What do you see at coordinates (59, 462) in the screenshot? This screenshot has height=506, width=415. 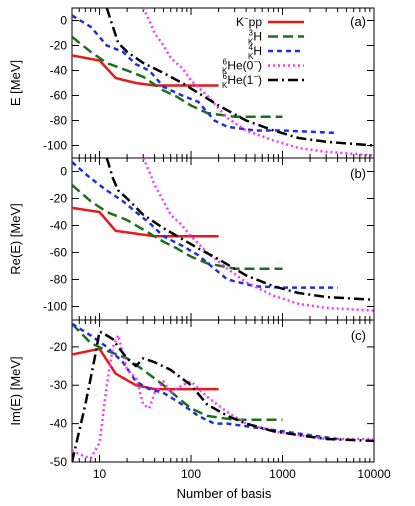 I see `y-tick-label: -50` at bounding box center [59, 462].